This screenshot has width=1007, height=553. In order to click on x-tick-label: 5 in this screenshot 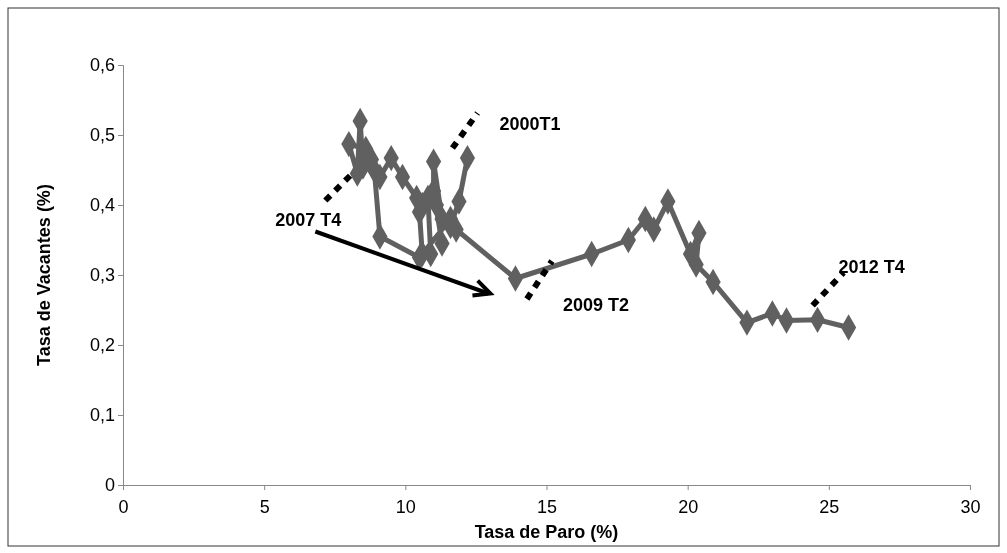, I will do `click(264, 506)`.